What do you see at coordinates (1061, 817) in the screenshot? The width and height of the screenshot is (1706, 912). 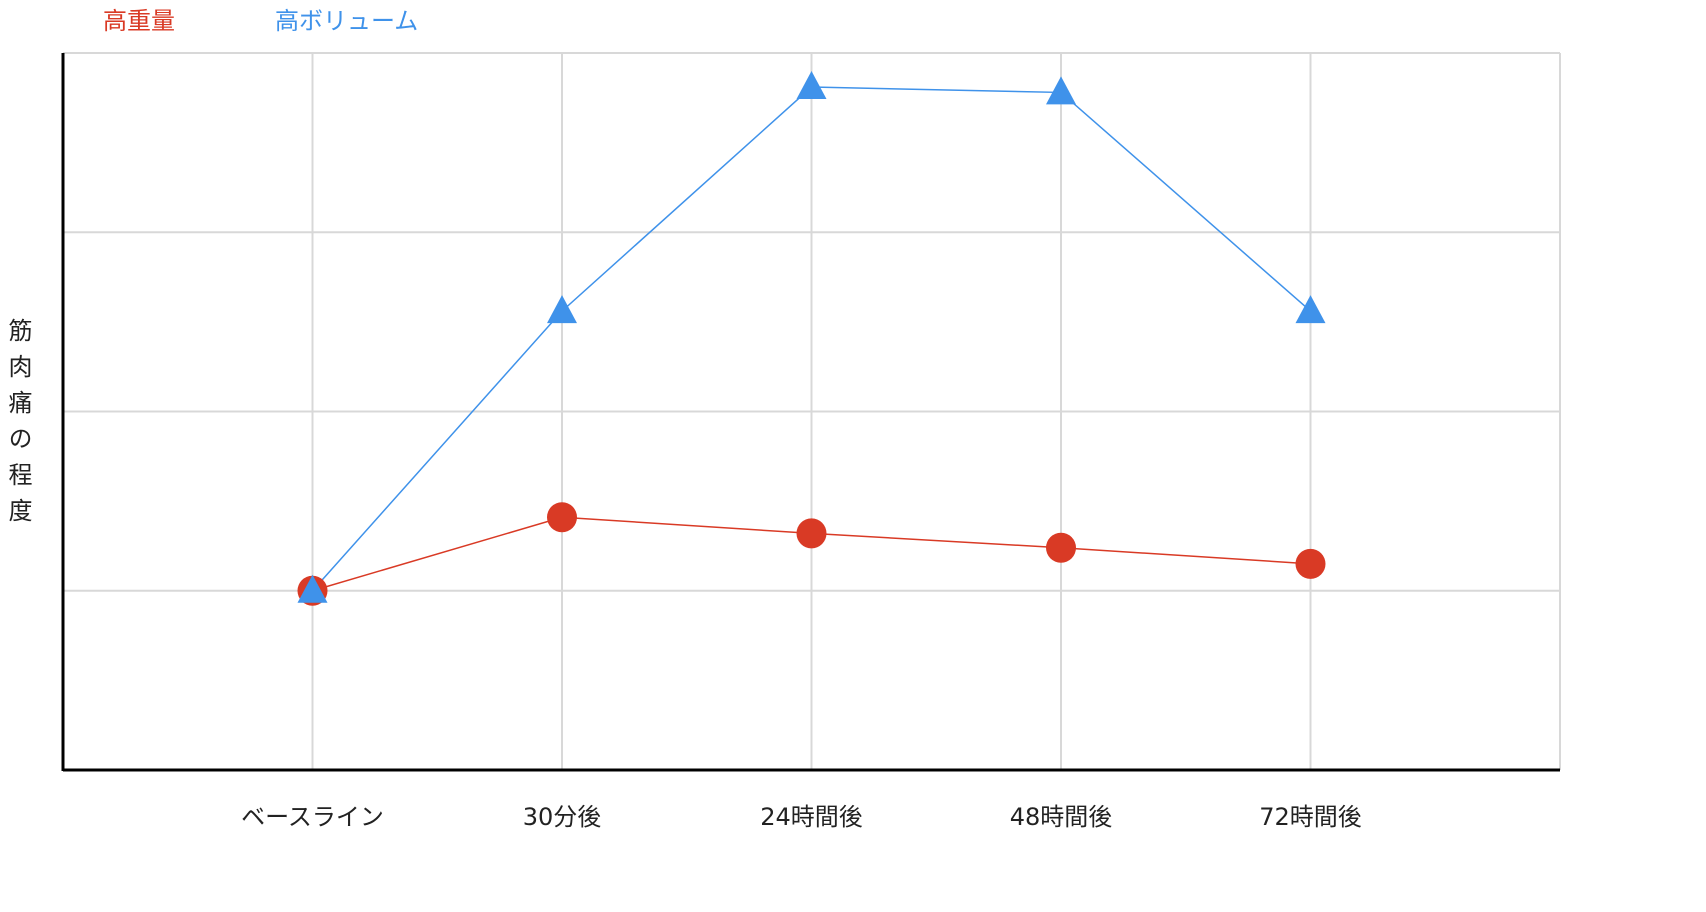 I see `x-tick-label: 48時間後` at bounding box center [1061, 817].